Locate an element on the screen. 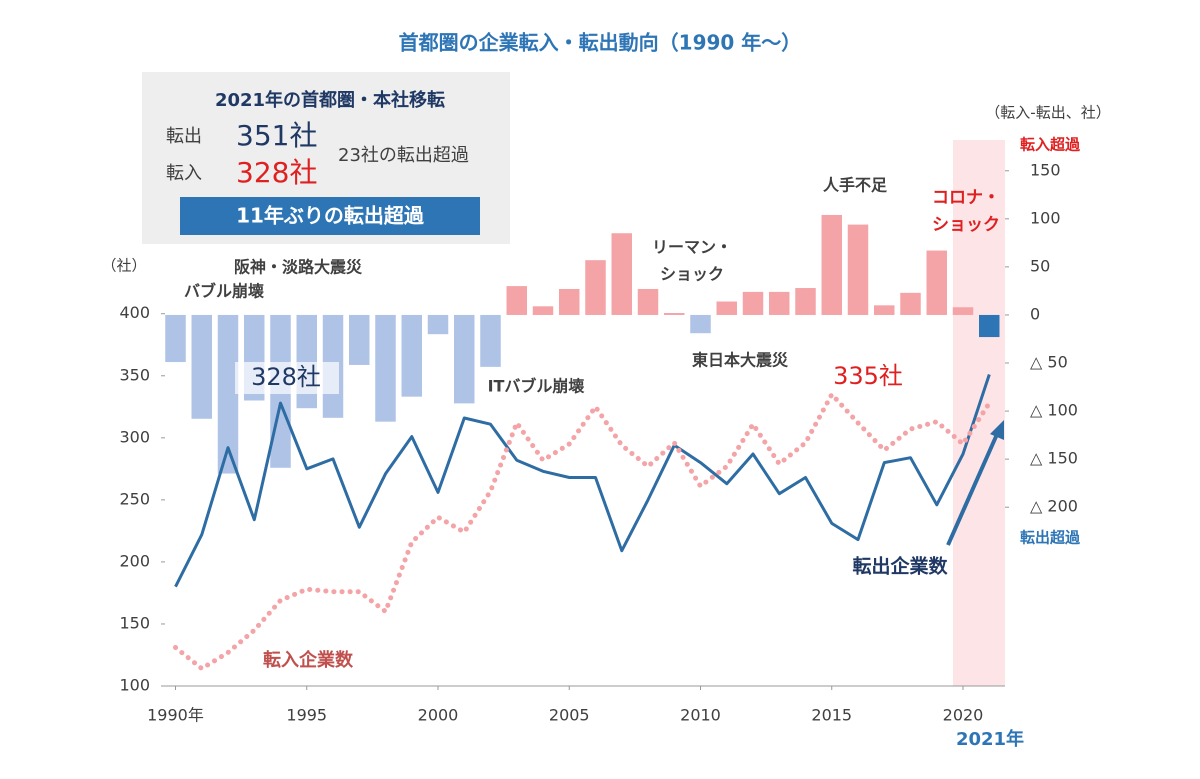  summary-label: 転入 is located at coordinates (184, 173).